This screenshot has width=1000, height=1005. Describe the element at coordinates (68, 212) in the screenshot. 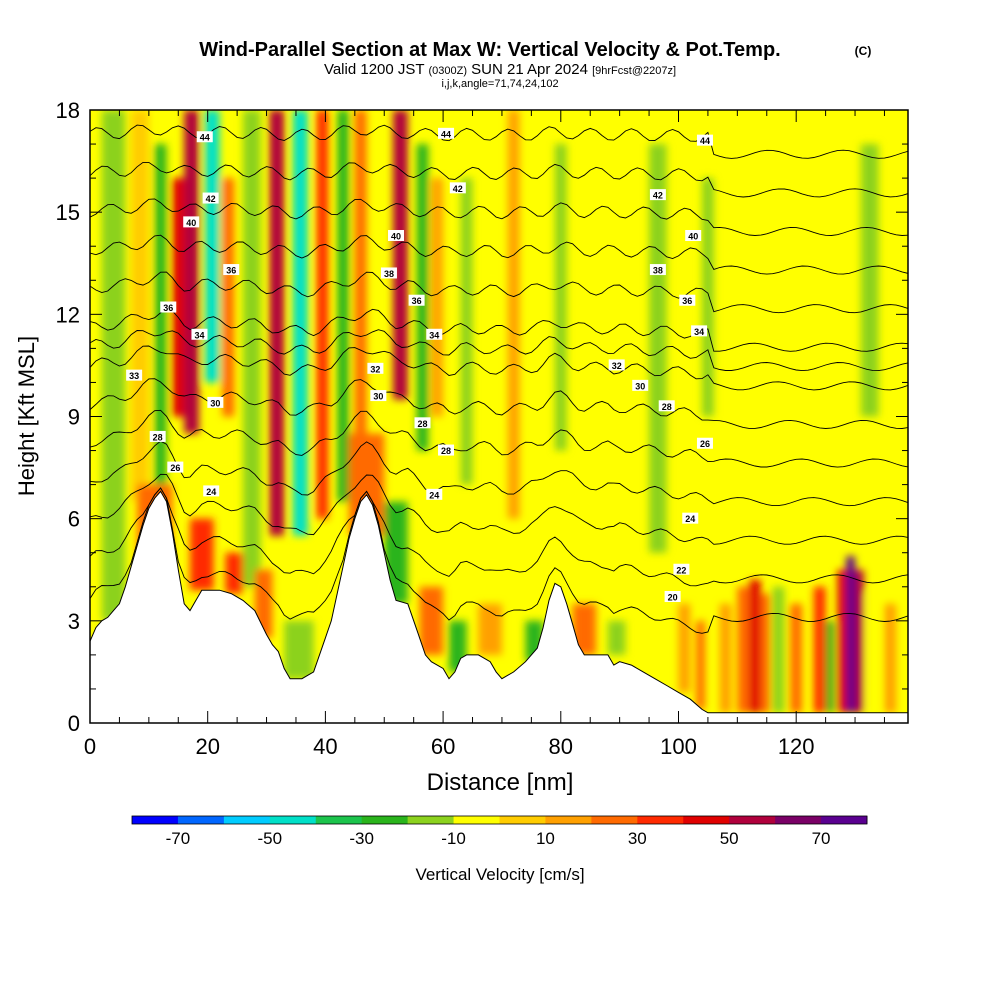

I see `y-tick-label: 15` at that location.